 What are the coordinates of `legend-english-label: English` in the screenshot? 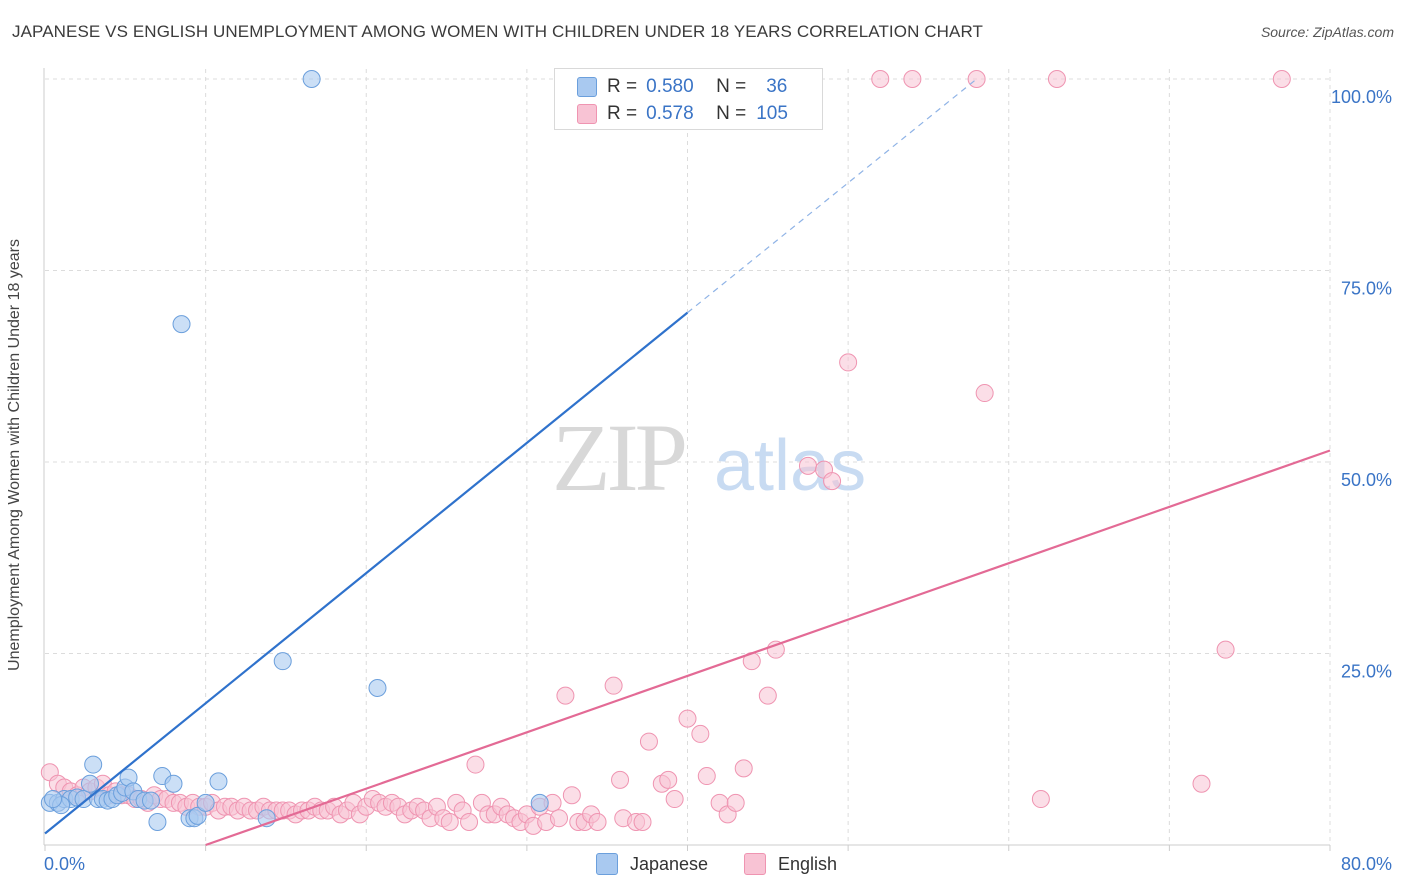 It's located at (808, 863).